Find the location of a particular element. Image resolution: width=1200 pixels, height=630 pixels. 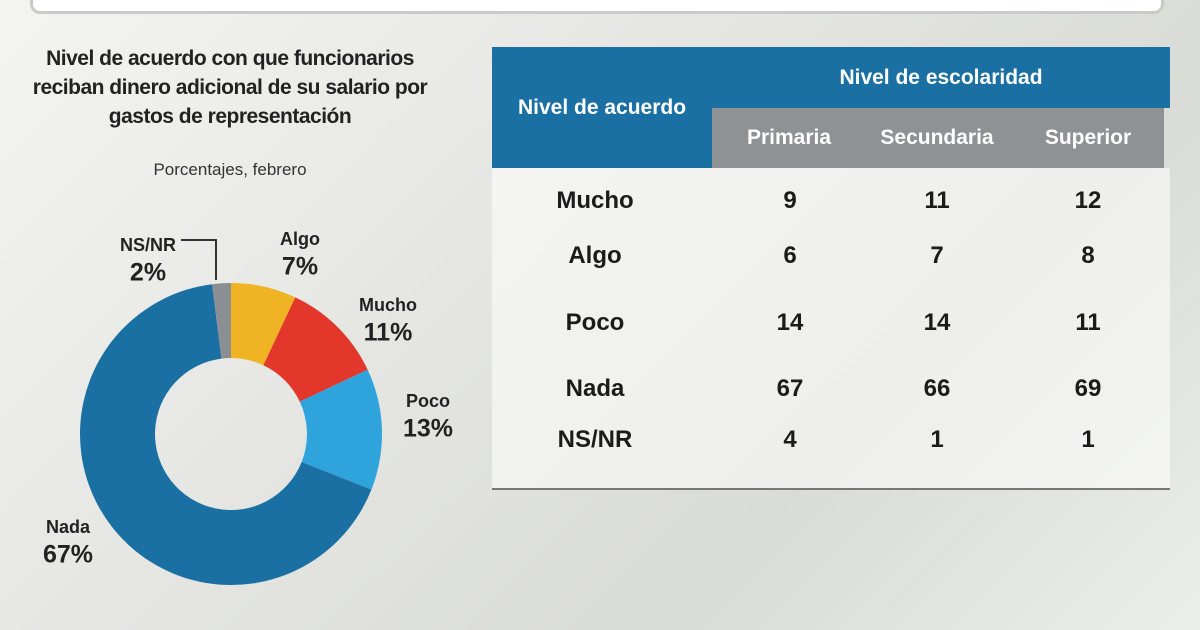

table-cell: 4 is located at coordinates (790, 439).